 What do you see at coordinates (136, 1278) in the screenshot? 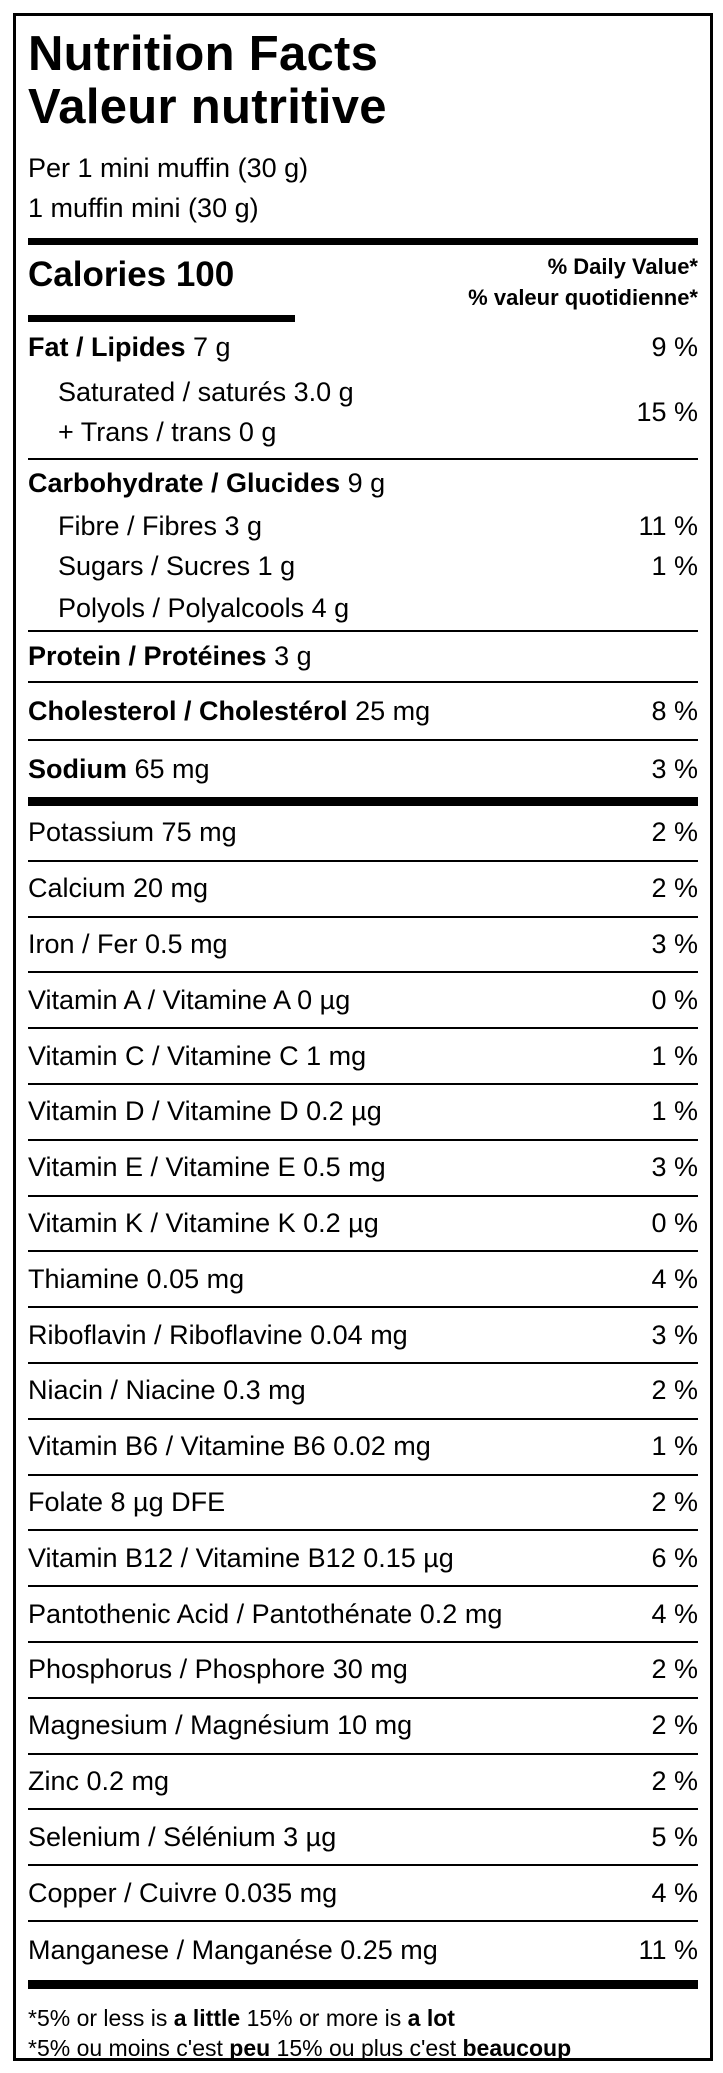
I see `nutrient-name: Thiamine 0.05 mg` at bounding box center [136, 1278].